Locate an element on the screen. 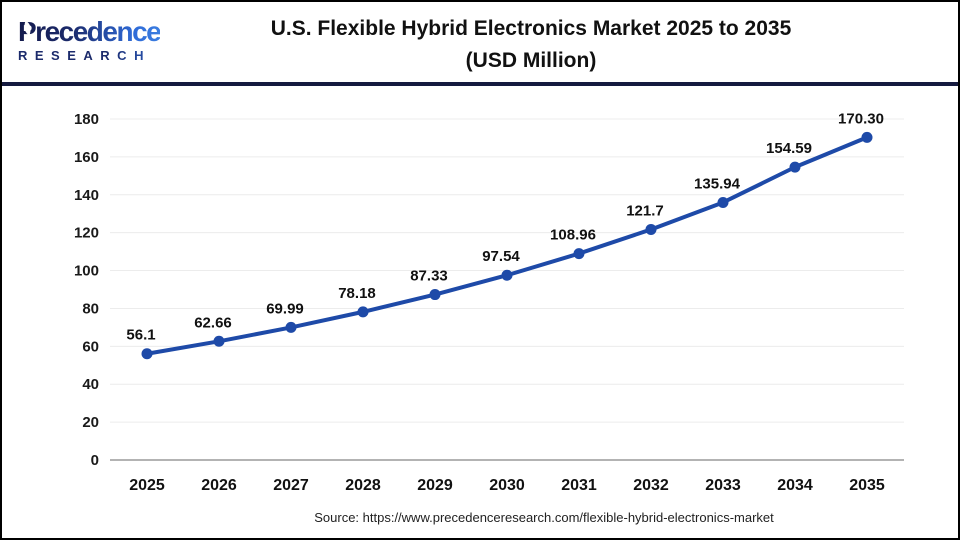 The image size is (960, 540). y-axis-tick-label: 20 is located at coordinates (90, 422).